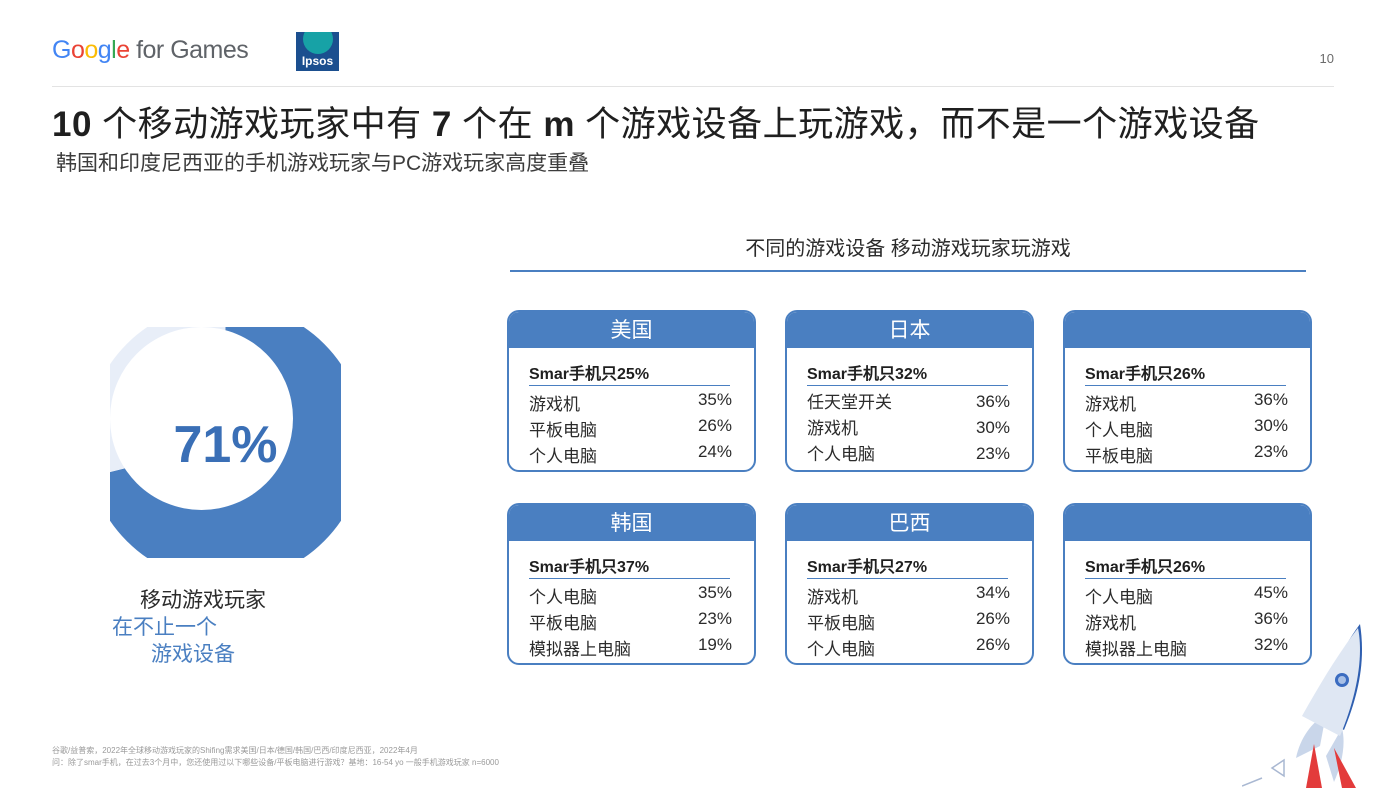 The image size is (1400, 788). I want to click on card-row: 个人电脑 24%, so click(630, 454).